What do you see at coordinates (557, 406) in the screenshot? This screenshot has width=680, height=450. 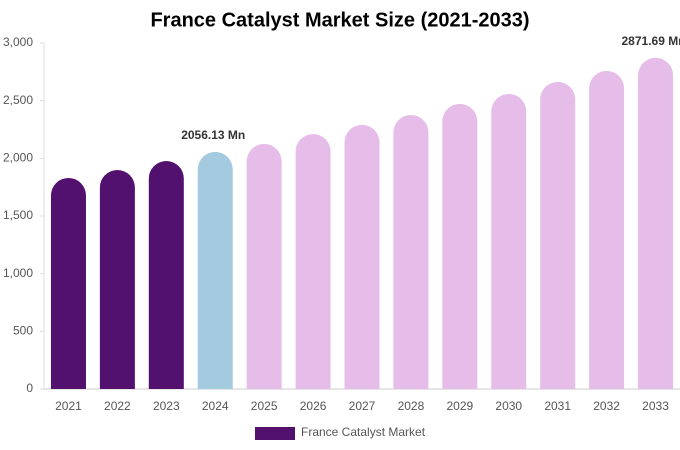 I see `x-tick-label: 2031` at bounding box center [557, 406].